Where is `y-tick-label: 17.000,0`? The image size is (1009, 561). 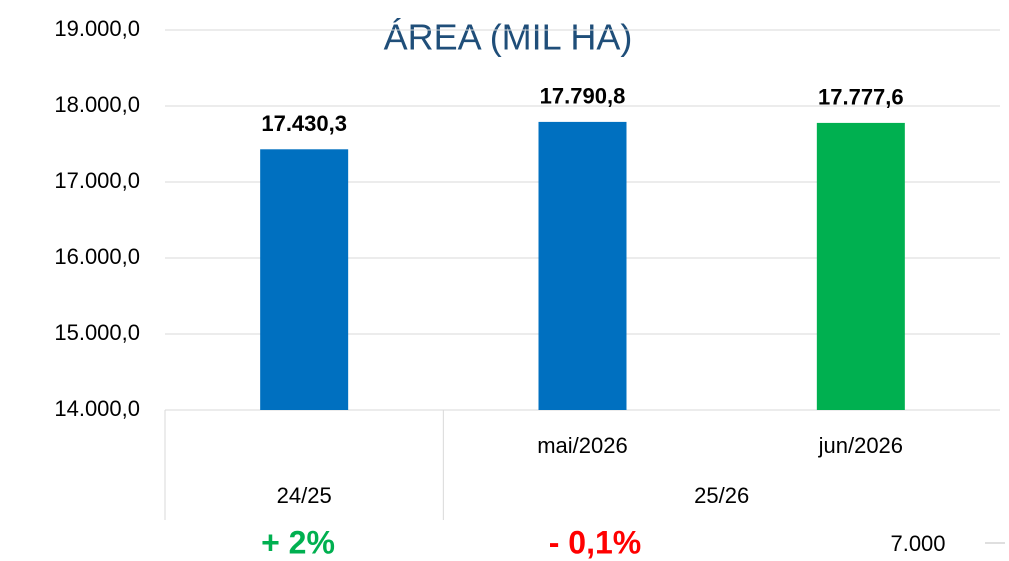 y-tick-label: 17.000,0 is located at coordinates (97, 180).